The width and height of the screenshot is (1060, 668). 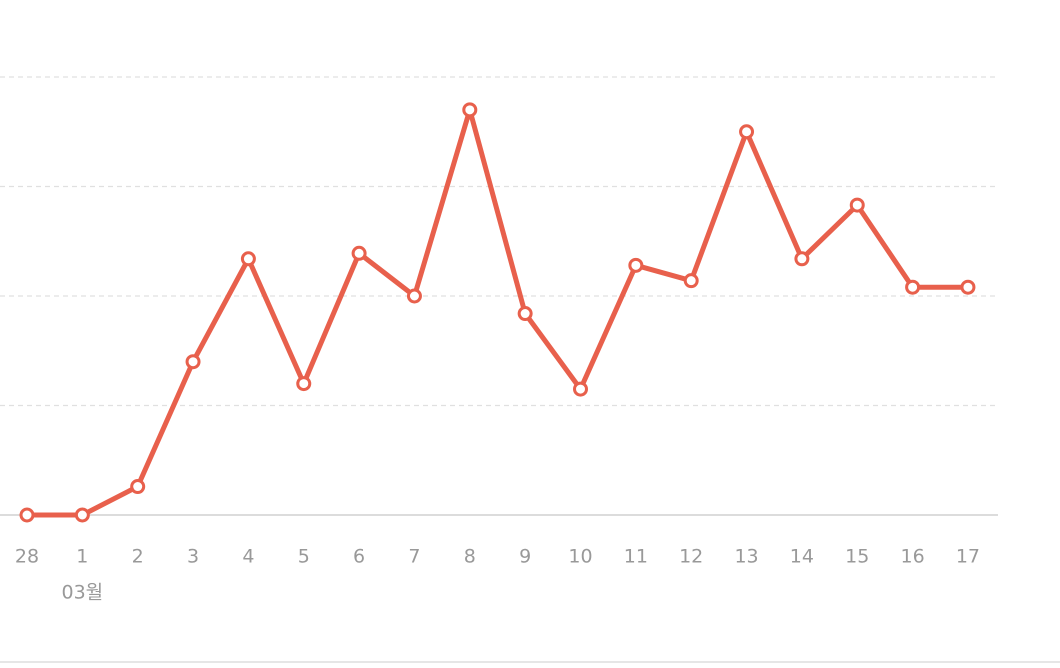 I want to click on x-tick-label: 17, so click(x=968, y=557).